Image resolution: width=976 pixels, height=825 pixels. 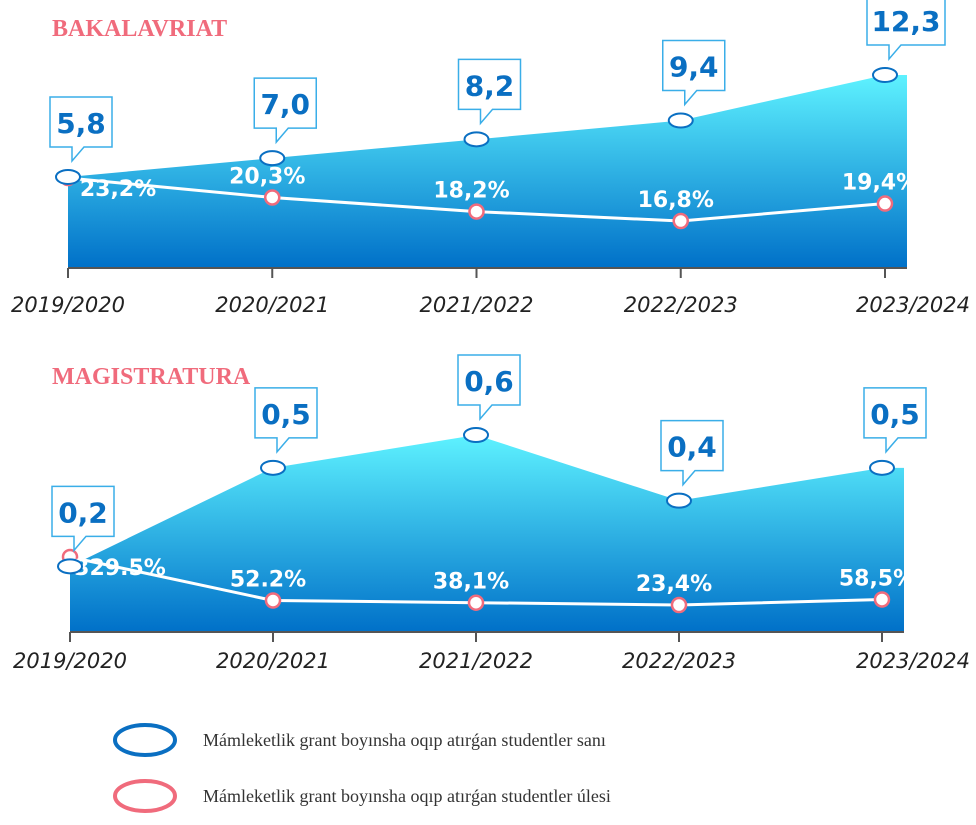 I want to click on chart-title: MAGISTRATURA, so click(x=151, y=377).